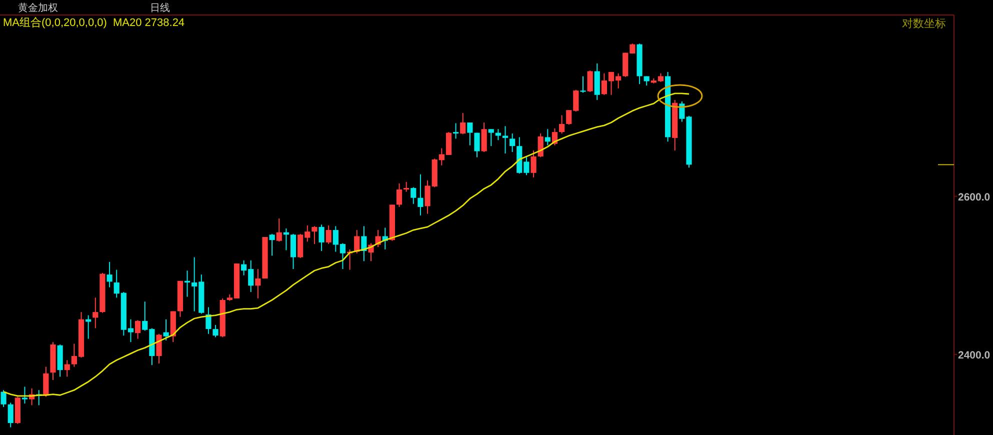 Image resolution: width=993 pixels, height=435 pixels. I want to click on title: 黄金加权, so click(38, 8).